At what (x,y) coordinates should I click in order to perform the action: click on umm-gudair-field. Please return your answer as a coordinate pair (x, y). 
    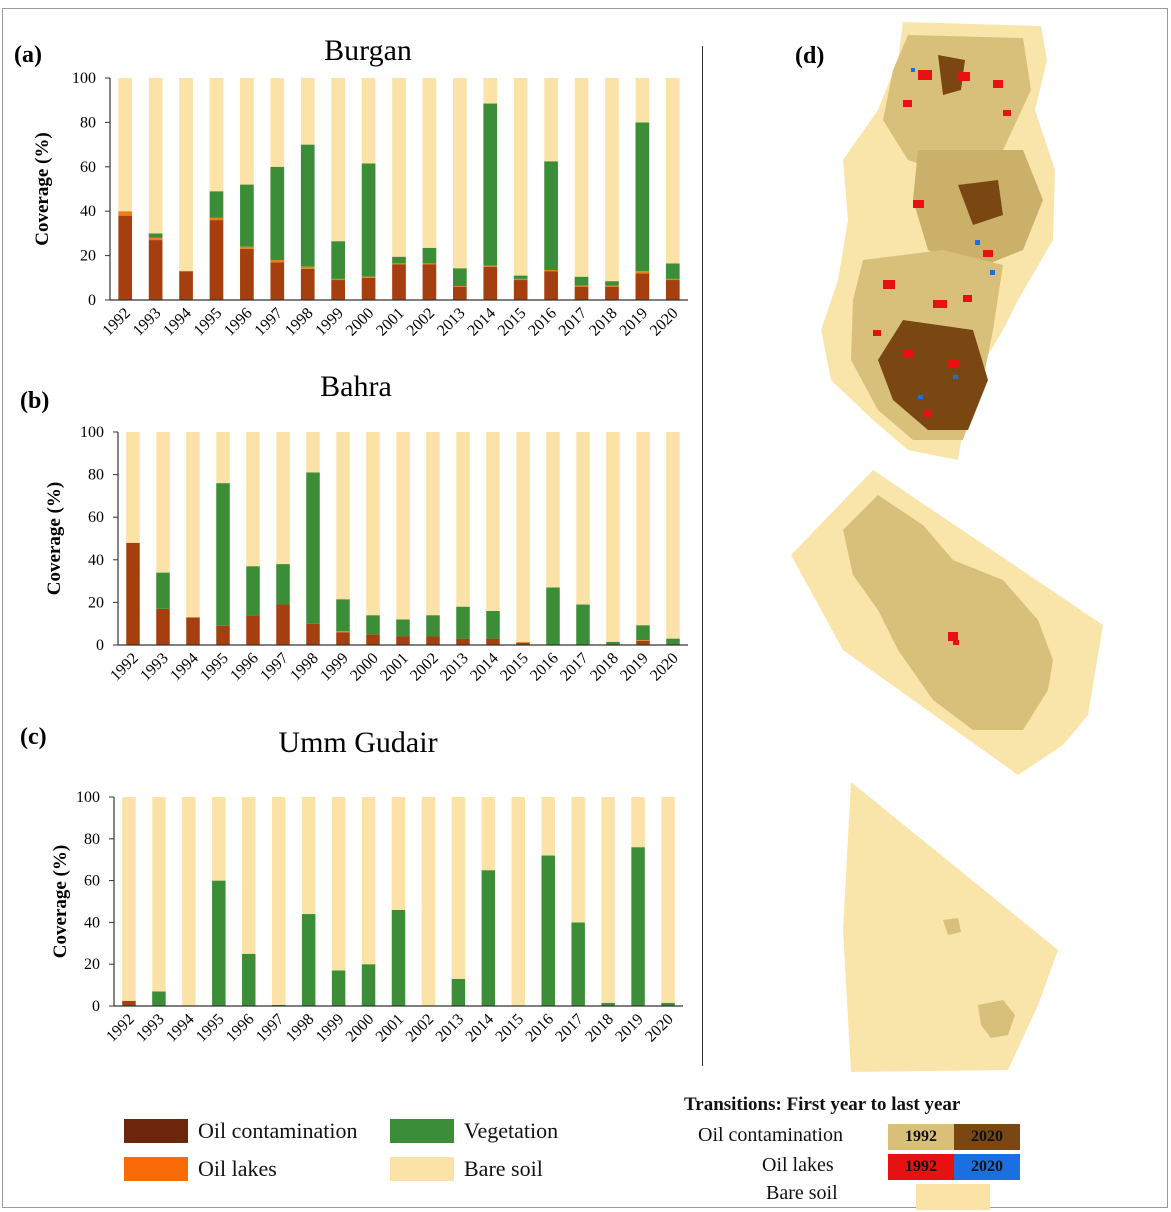
    Looking at the image, I should click on (996, 1019).